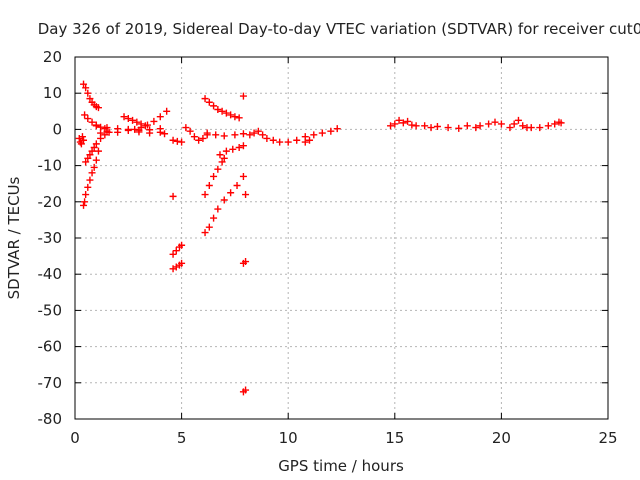 This screenshot has height=480, width=640. What do you see at coordinates (52, 93) in the screenshot?
I see `y-tick-label: 10` at bounding box center [52, 93].